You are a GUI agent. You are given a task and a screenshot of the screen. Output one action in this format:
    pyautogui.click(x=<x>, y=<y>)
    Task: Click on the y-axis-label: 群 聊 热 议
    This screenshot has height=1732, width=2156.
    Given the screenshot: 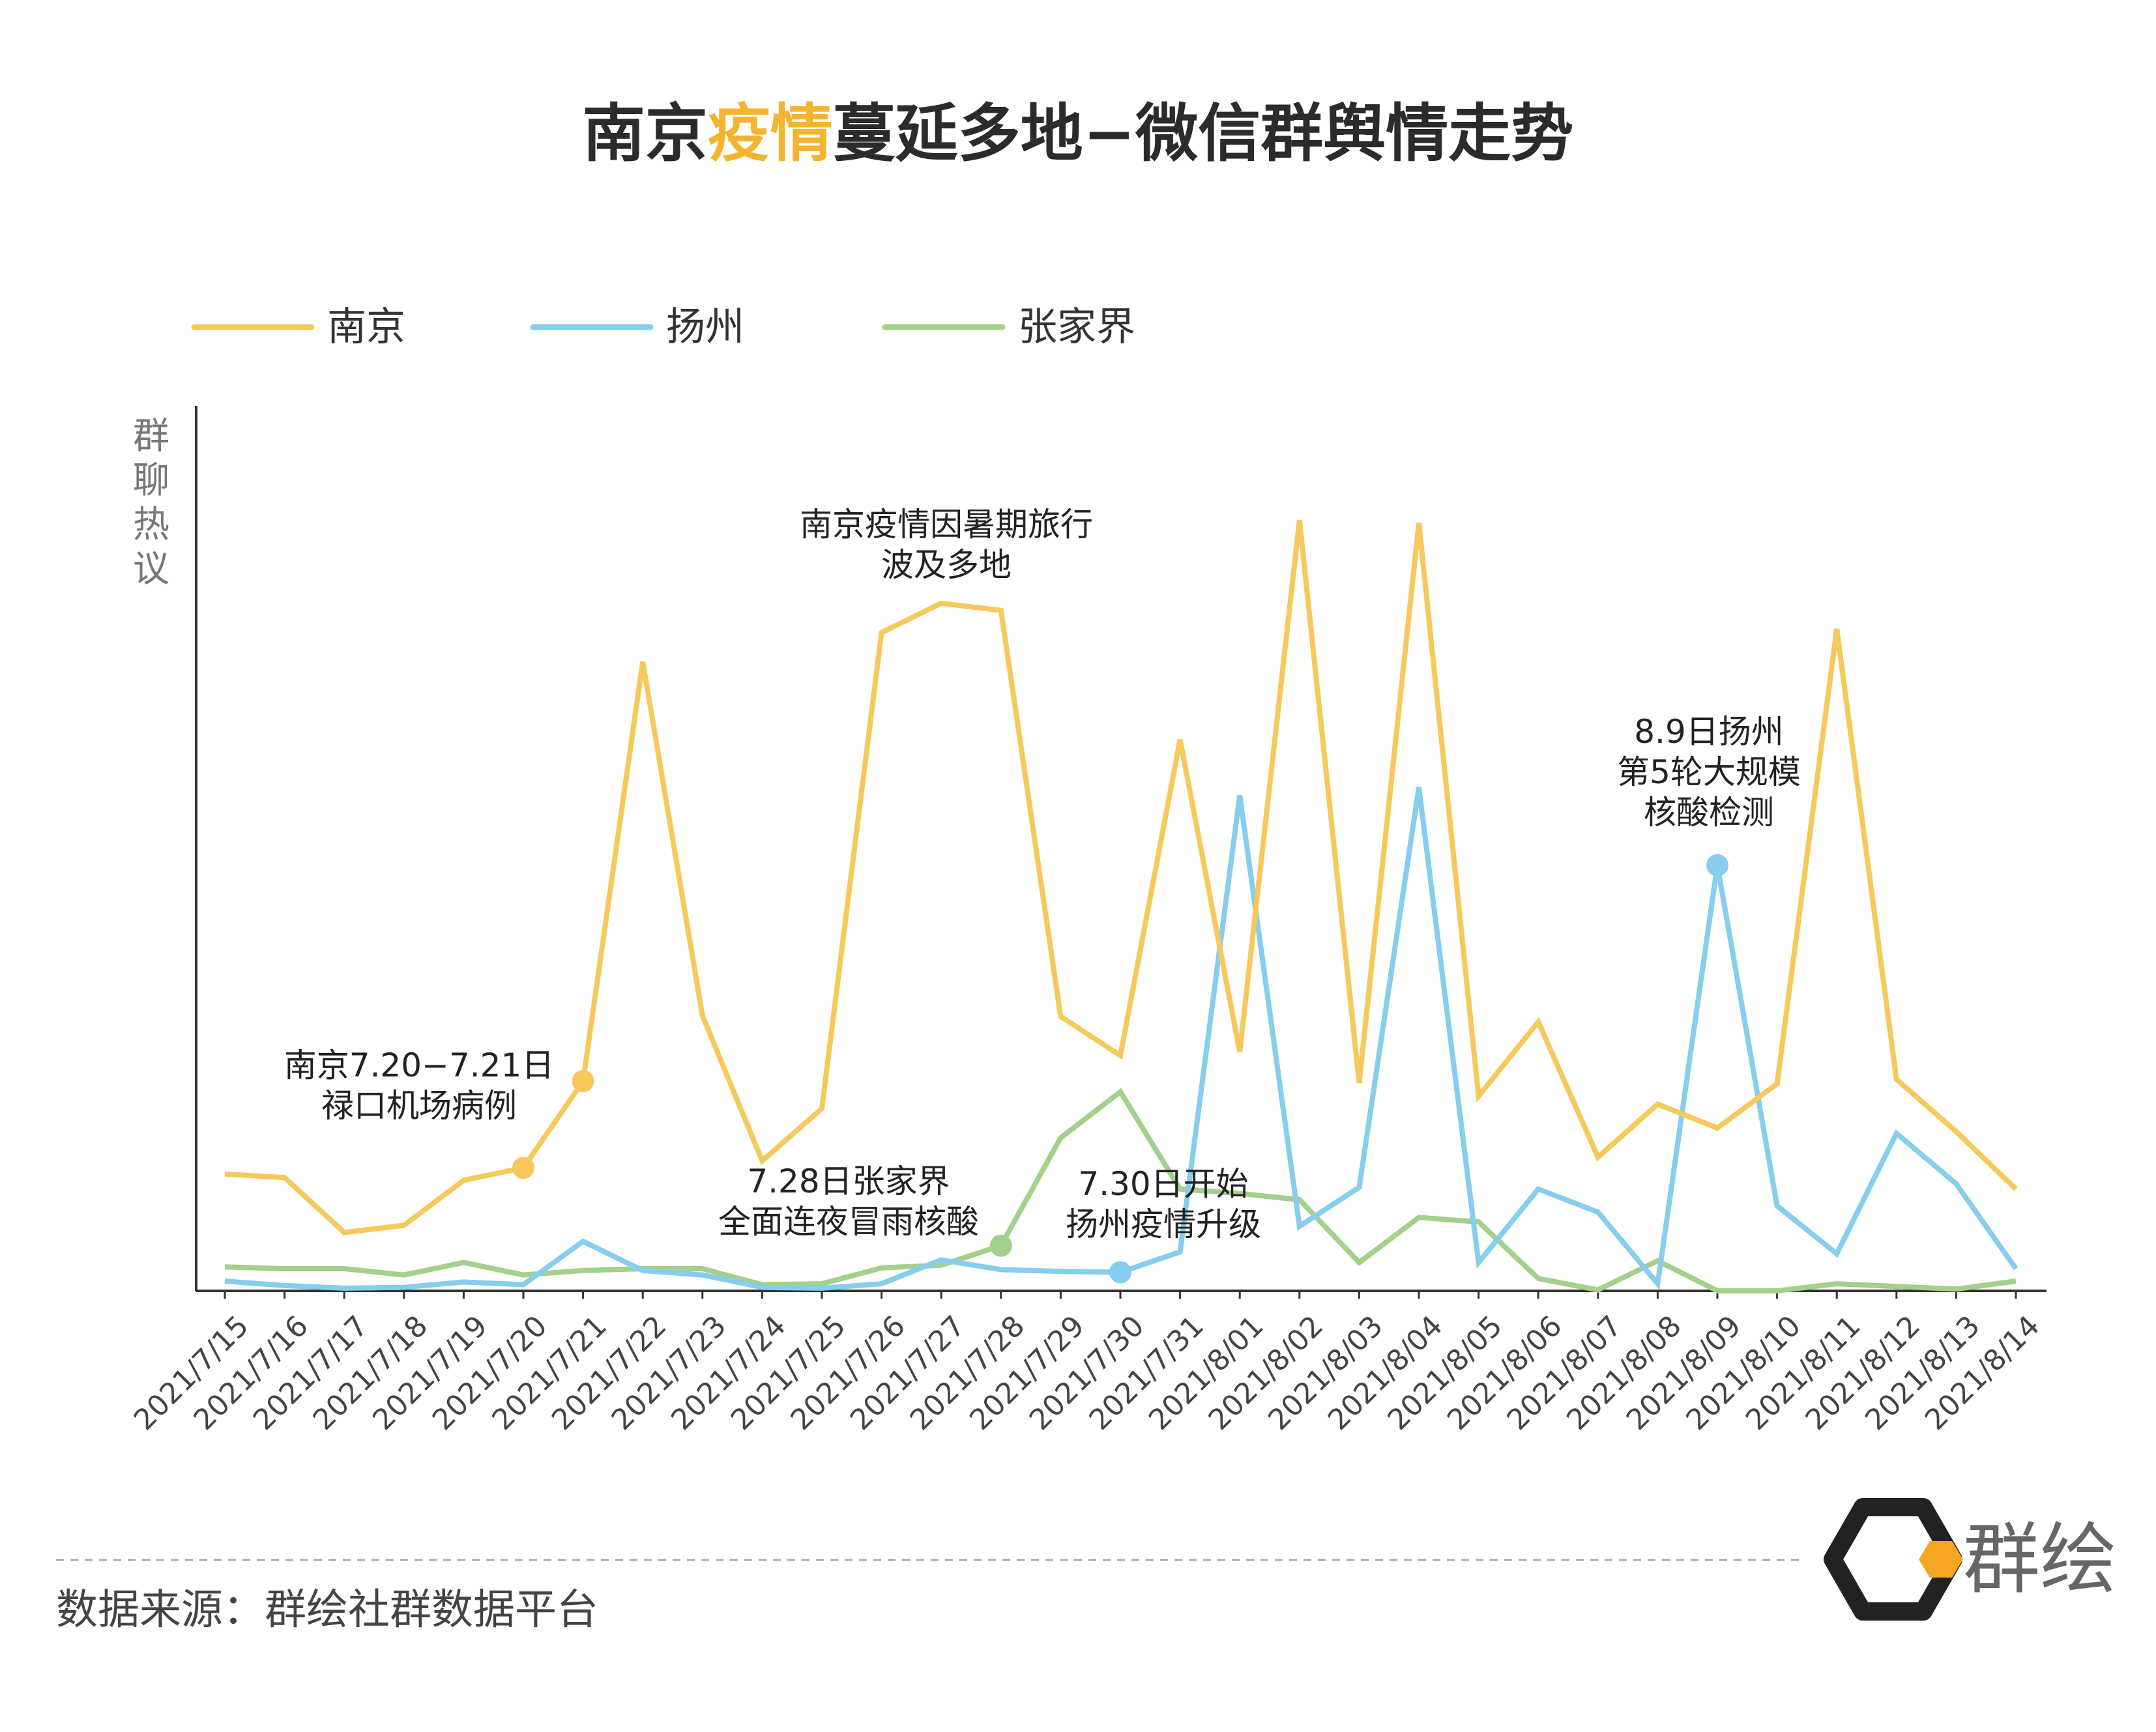 What is the action you would take?
    pyautogui.click(x=151, y=502)
    